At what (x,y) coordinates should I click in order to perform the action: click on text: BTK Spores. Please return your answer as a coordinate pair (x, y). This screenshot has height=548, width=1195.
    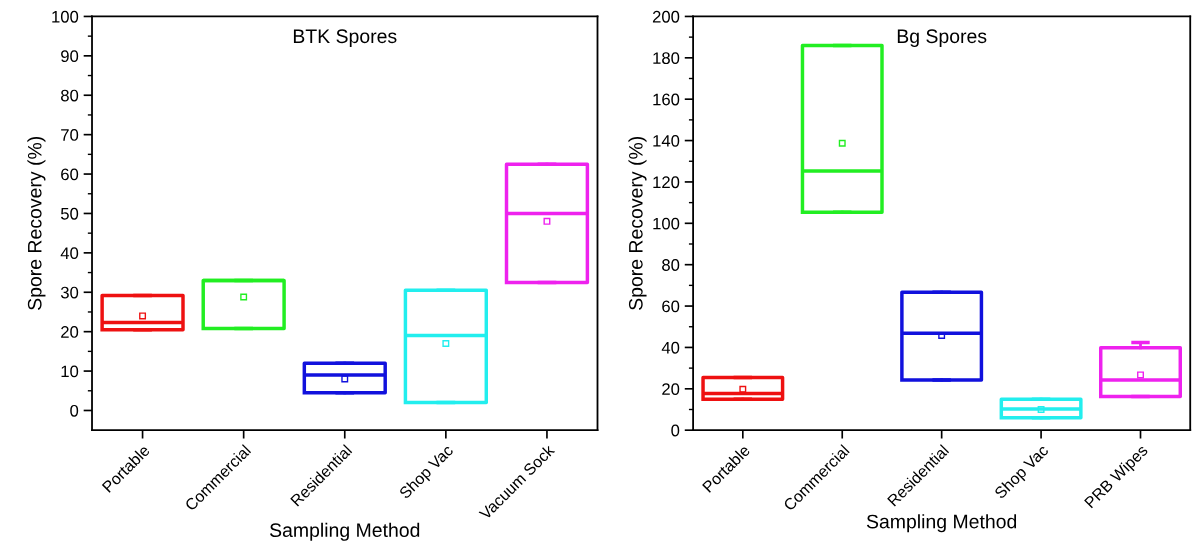
    Looking at the image, I should click on (345, 38).